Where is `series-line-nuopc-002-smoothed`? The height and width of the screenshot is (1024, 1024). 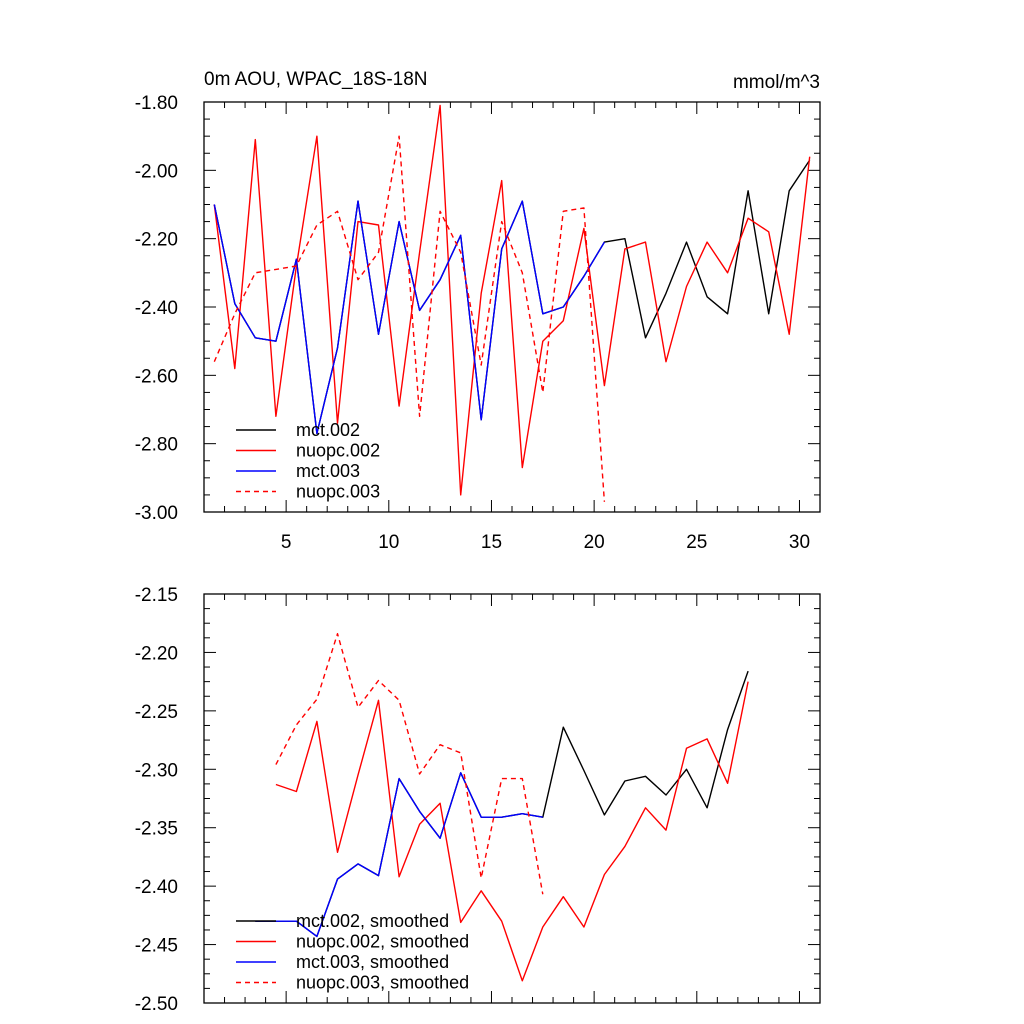
series-line-nuopc-002-smoothed is located at coordinates (512, 831).